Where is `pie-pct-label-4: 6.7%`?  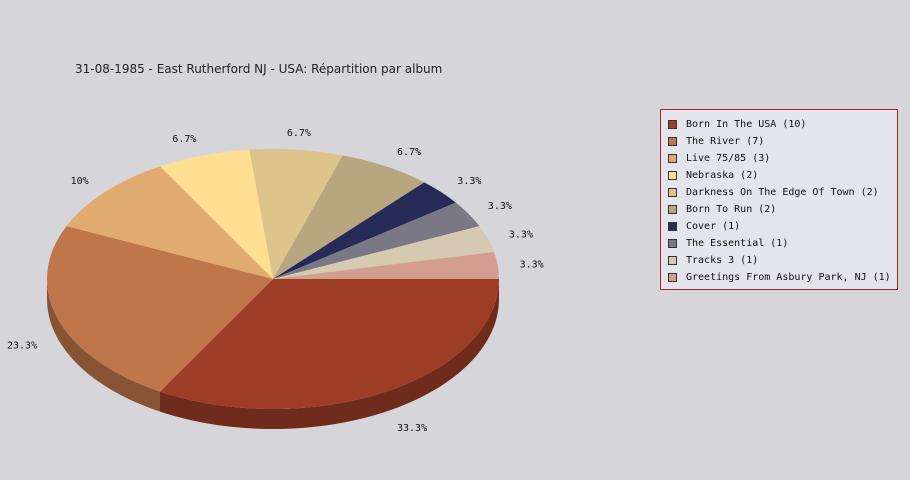
pie-pct-label-4: 6.7% is located at coordinates (299, 133).